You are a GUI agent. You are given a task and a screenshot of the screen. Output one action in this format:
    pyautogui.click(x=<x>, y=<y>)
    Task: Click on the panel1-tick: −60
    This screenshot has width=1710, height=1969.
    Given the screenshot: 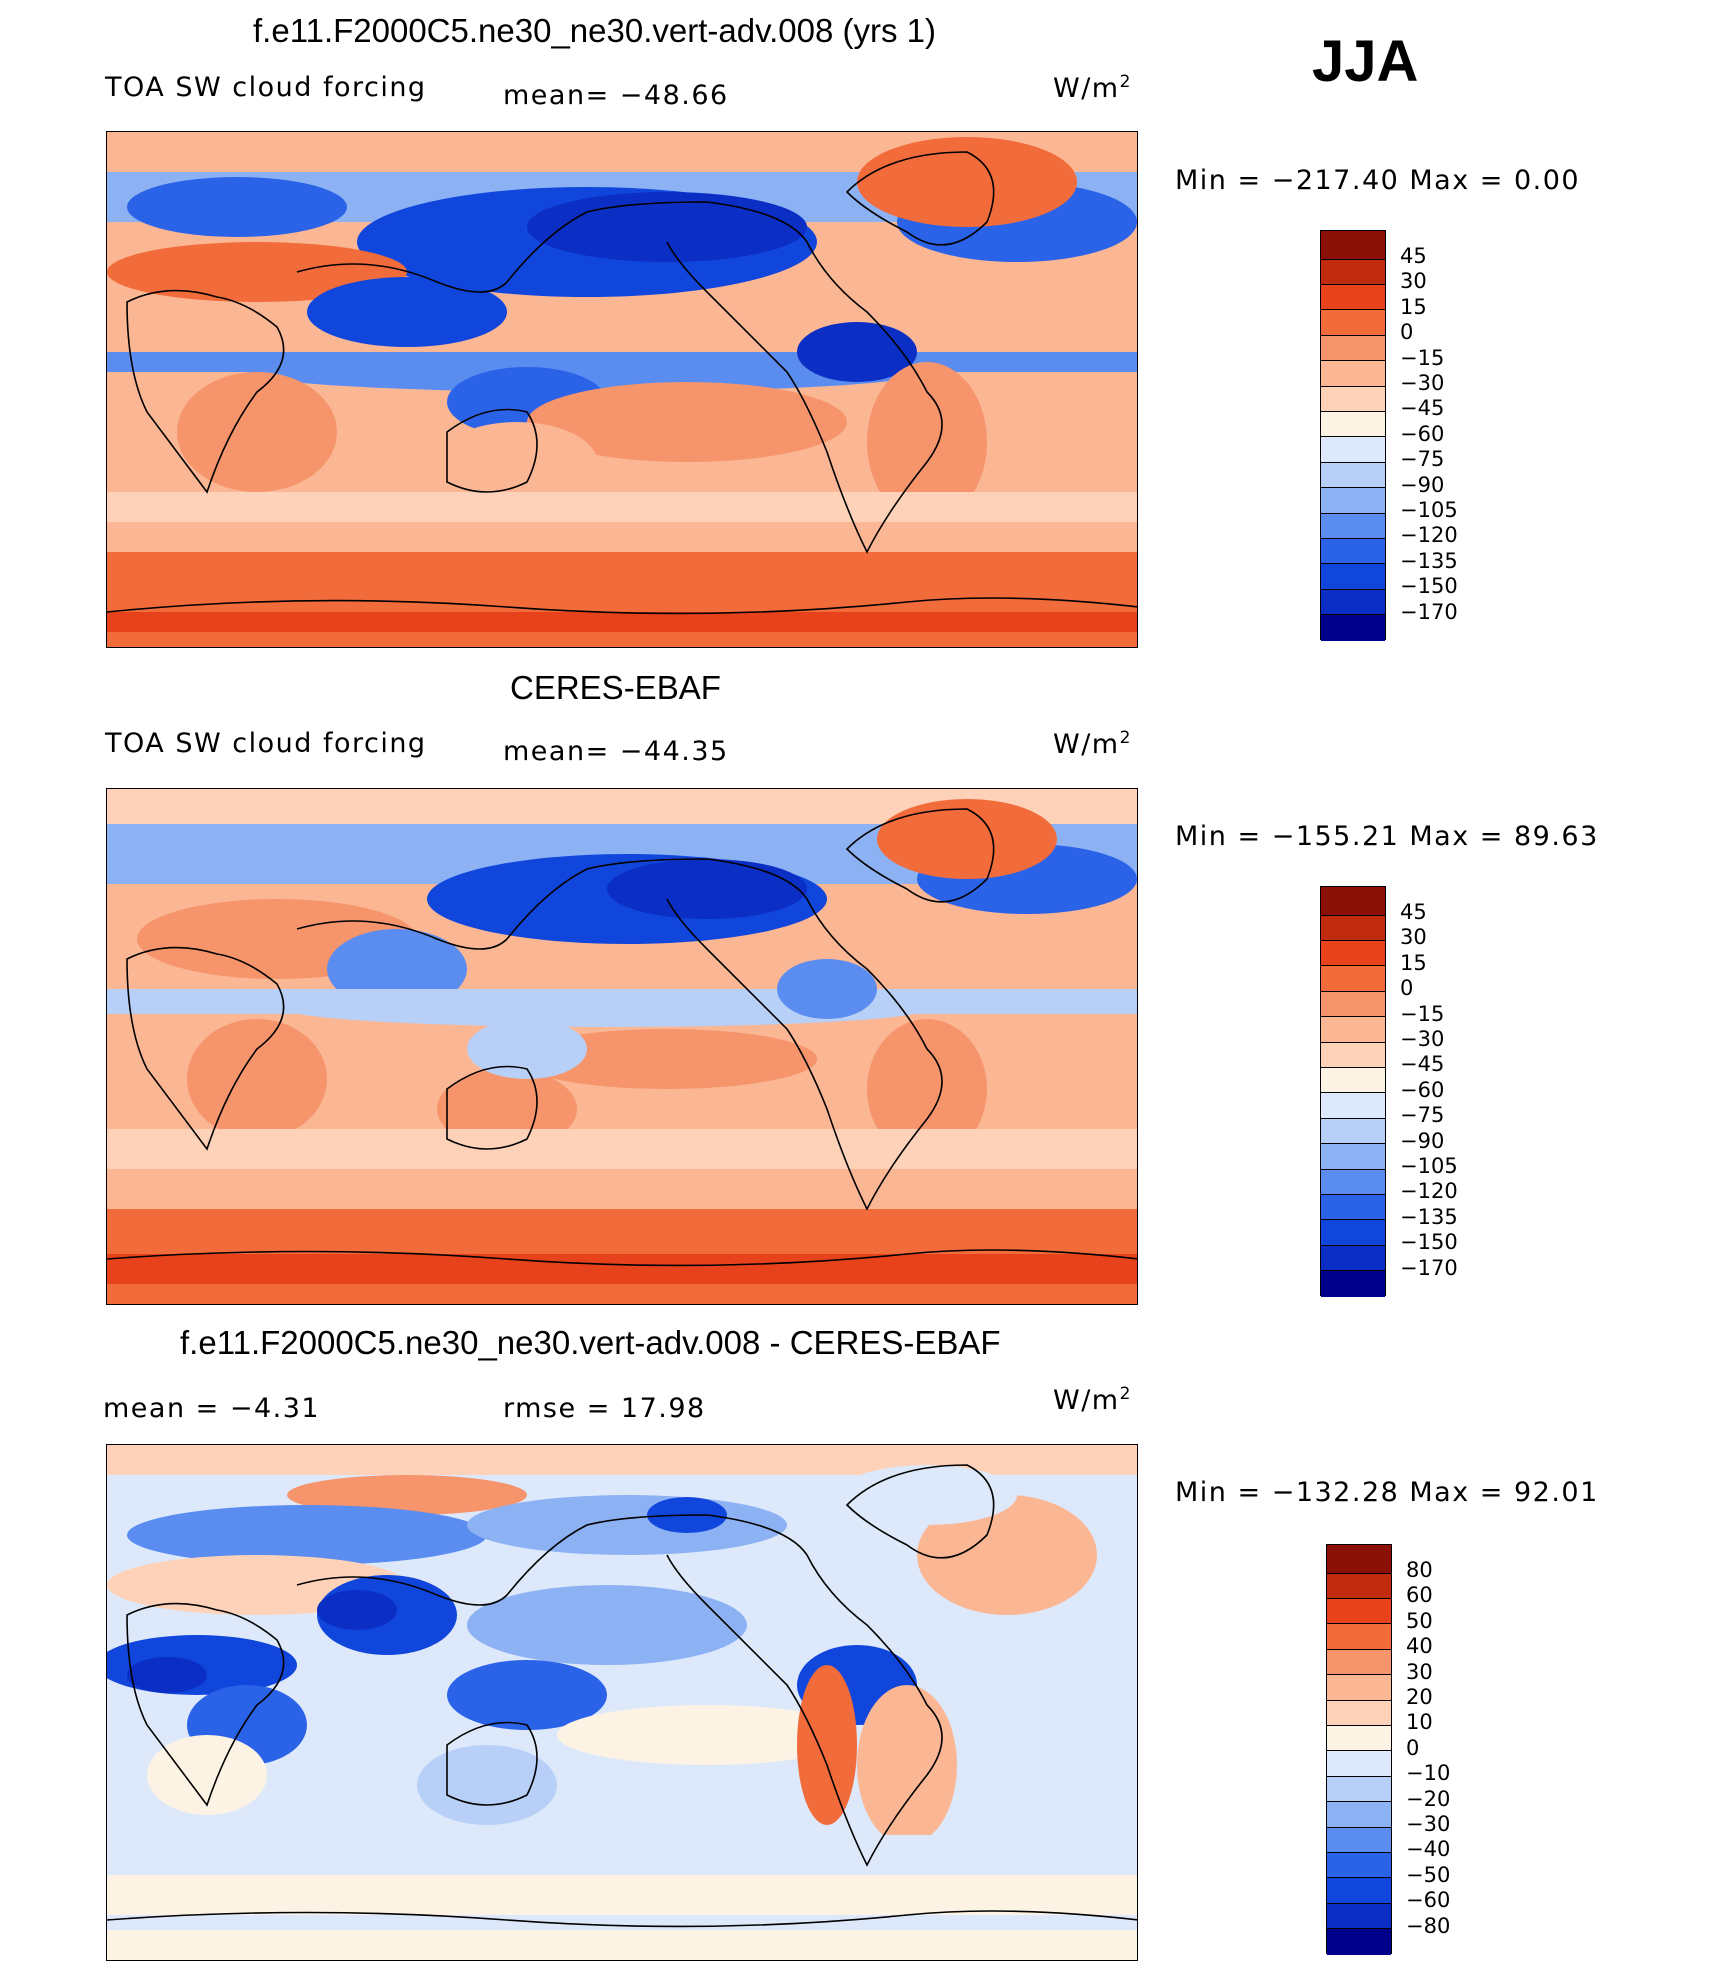 What is the action you would take?
    pyautogui.click(x=1422, y=434)
    